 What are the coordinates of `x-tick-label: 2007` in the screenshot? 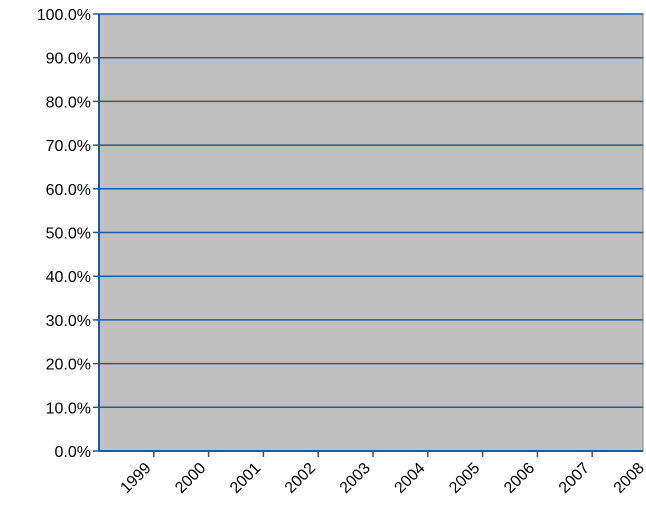 It's located at (574, 478).